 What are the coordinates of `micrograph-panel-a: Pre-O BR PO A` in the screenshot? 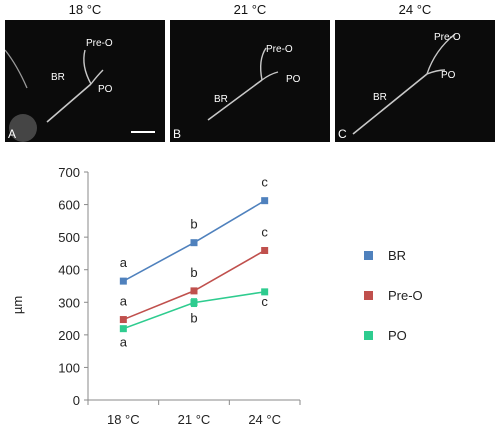 It's located at (85, 81).